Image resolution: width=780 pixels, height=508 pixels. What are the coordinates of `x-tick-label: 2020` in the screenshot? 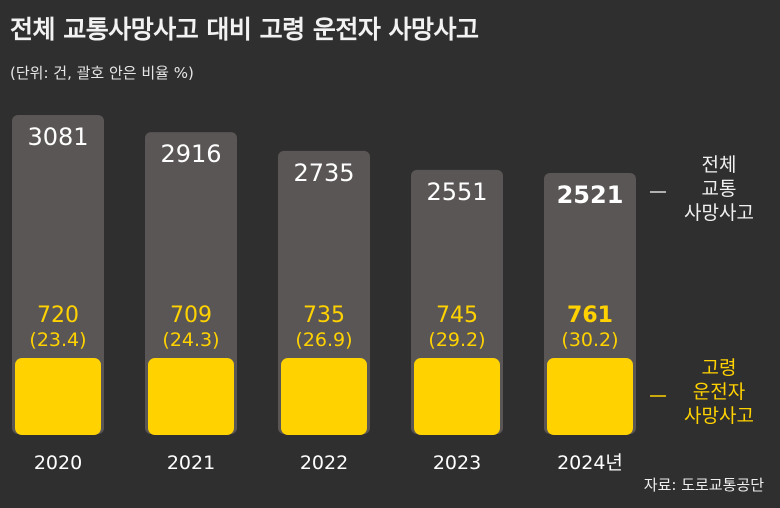 It's located at (58, 463).